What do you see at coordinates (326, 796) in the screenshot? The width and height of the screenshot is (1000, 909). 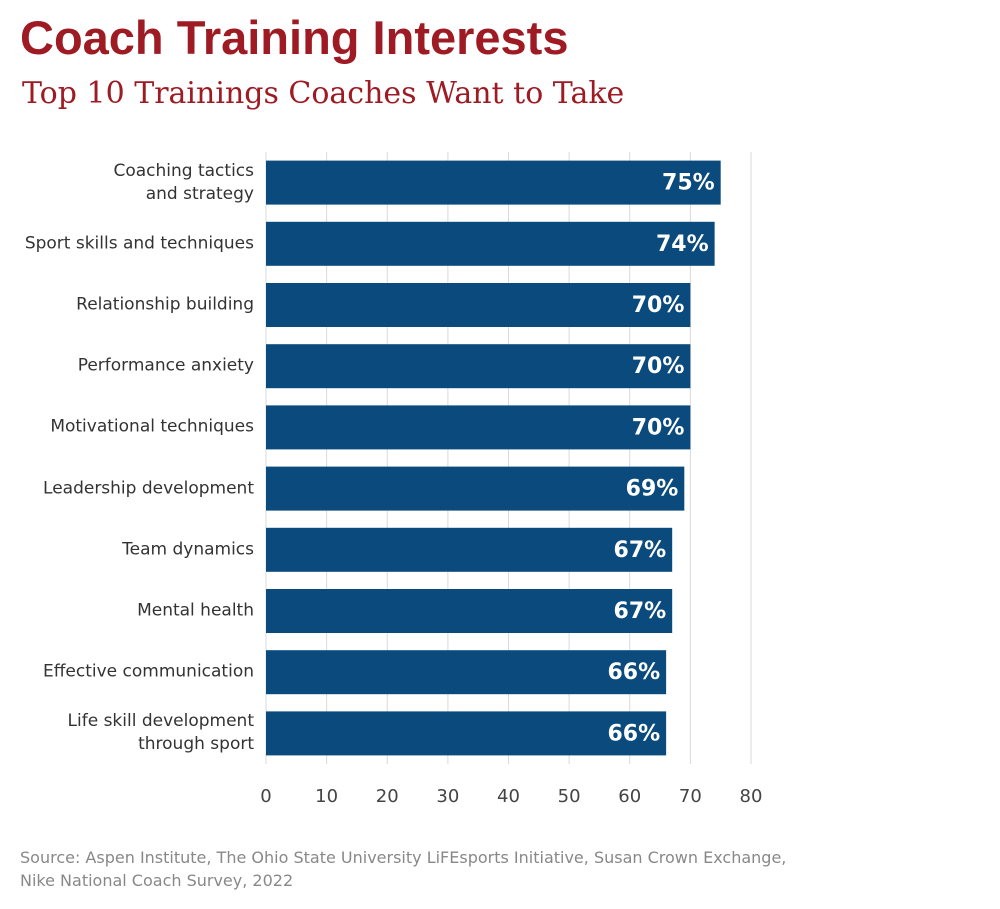 I see `x-tick-label: 10` at bounding box center [326, 796].